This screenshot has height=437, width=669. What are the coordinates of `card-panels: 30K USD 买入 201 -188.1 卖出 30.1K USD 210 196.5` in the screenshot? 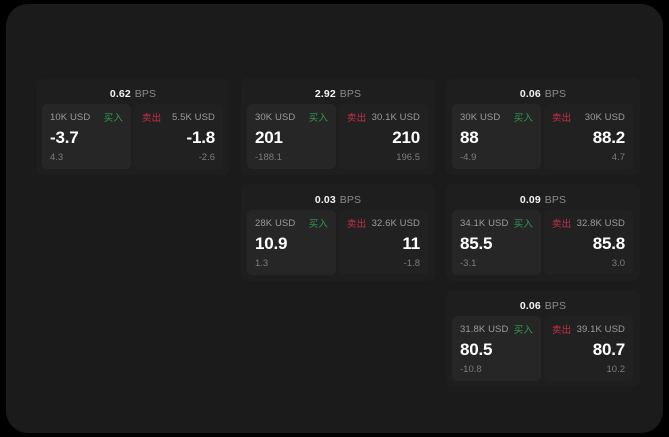 It's located at (338, 136).